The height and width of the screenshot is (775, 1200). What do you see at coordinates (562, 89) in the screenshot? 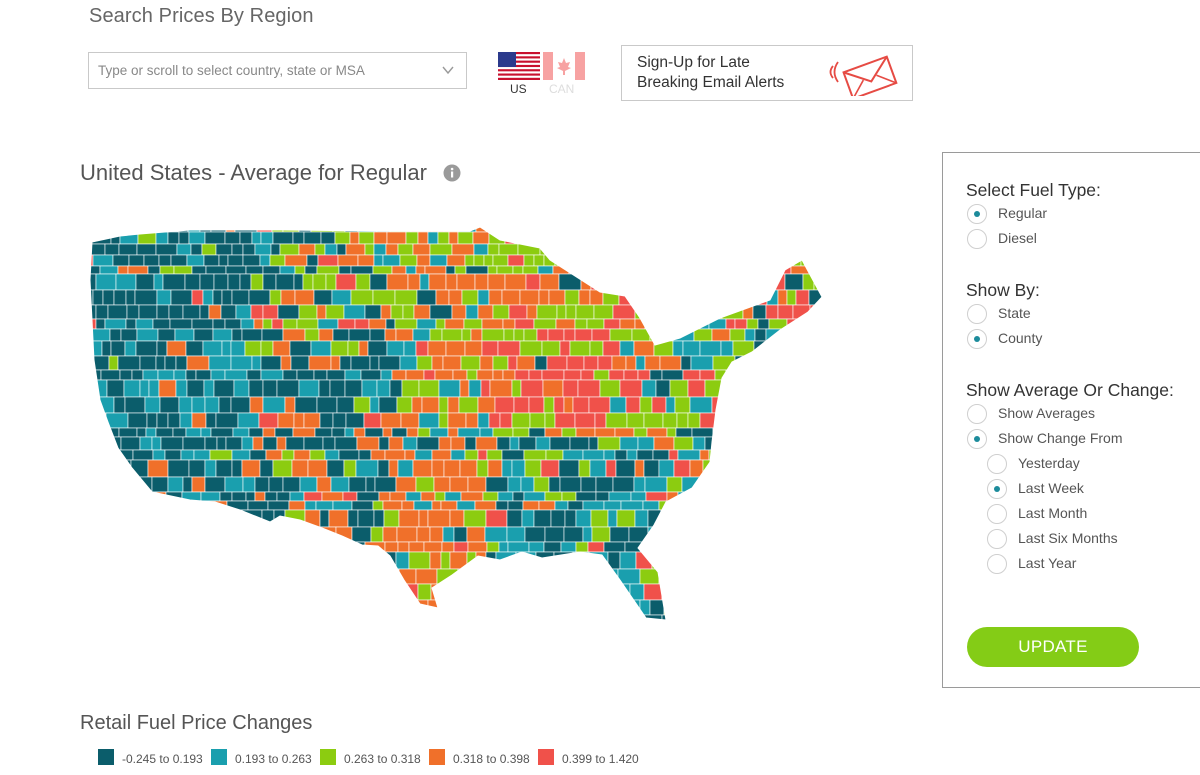
I see `can-flag-label: CAN` at bounding box center [562, 89].